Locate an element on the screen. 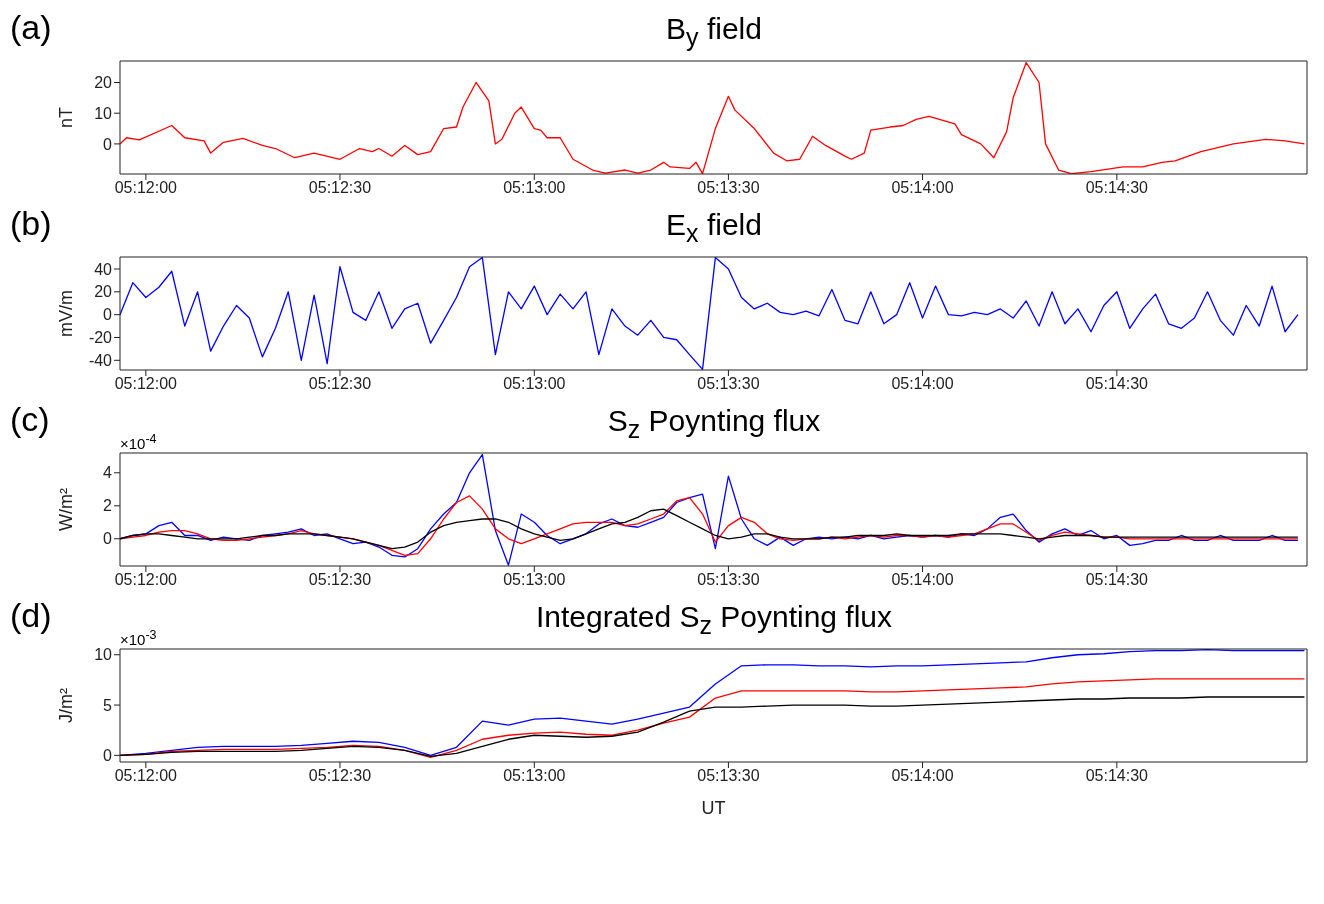  text: (a) is located at coordinates (31, 27).